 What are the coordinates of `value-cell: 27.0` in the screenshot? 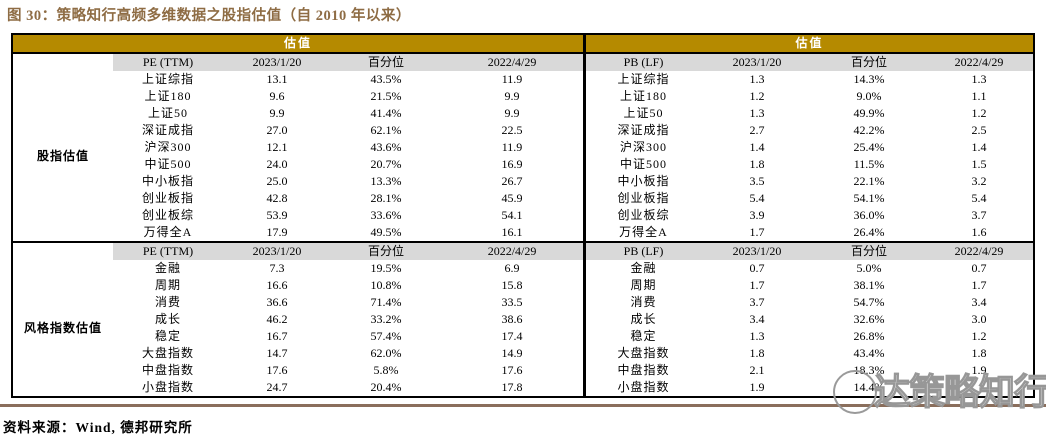 It's located at (277, 130).